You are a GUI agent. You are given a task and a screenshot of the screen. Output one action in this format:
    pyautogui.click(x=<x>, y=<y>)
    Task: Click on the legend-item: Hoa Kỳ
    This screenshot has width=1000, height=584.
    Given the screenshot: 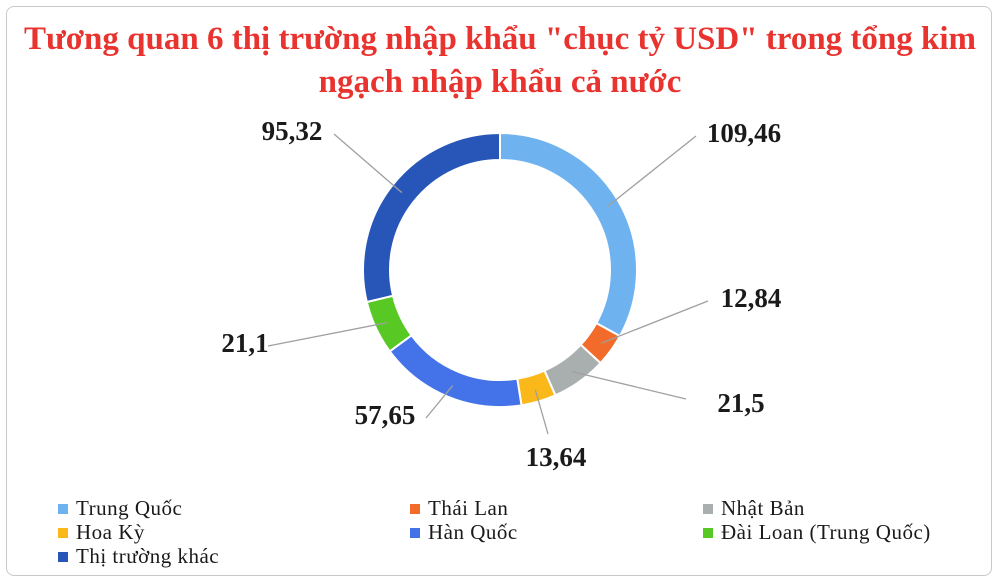 What is the action you would take?
    pyautogui.click(x=101, y=532)
    